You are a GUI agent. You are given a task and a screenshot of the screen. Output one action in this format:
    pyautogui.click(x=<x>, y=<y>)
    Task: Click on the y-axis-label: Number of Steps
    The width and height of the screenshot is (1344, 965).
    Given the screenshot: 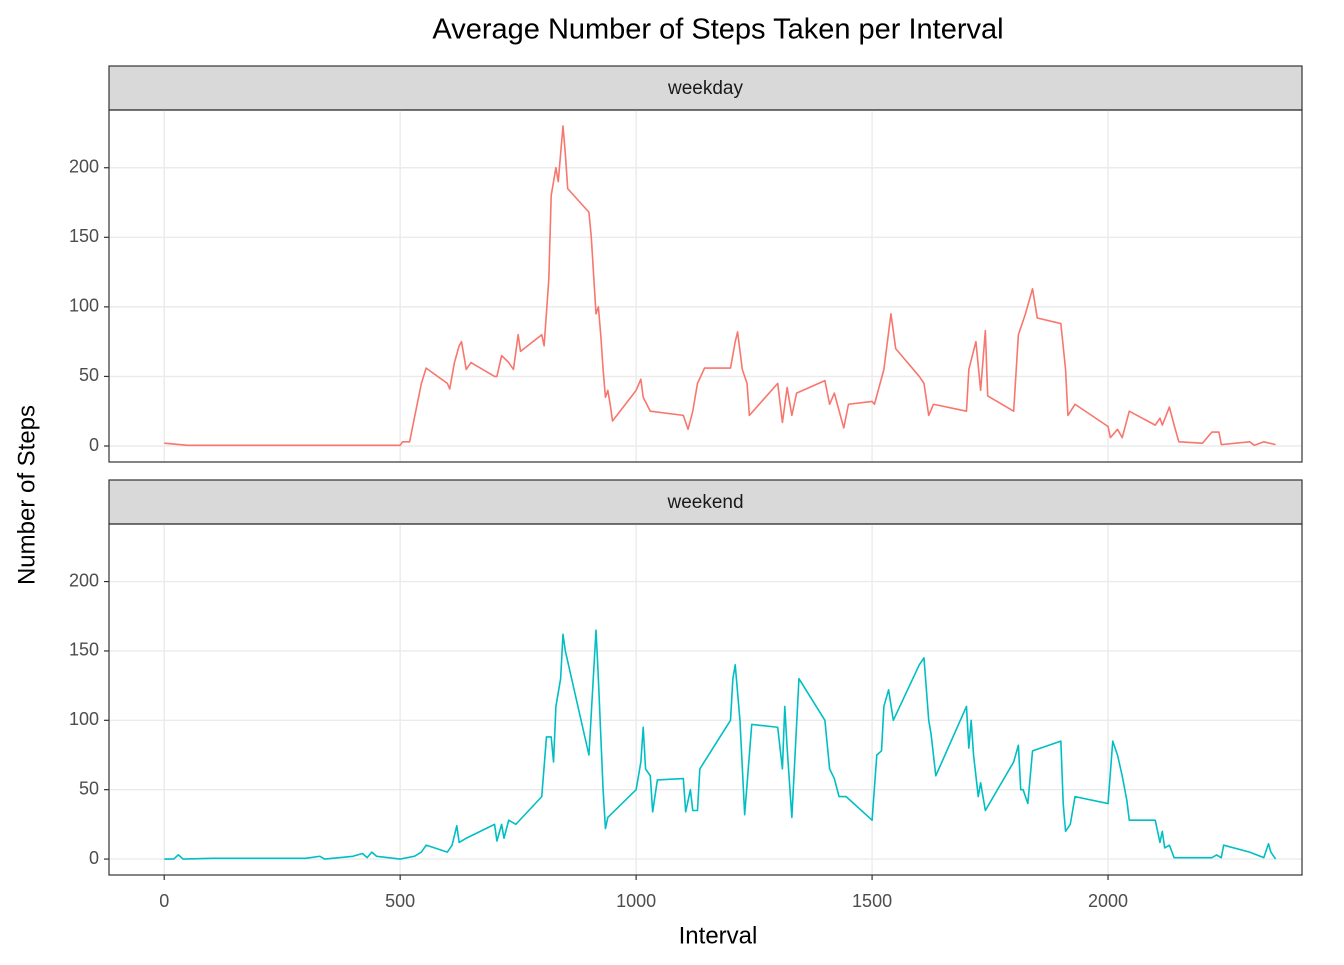 What is the action you would take?
    pyautogui.click(x=26, y=495)
    